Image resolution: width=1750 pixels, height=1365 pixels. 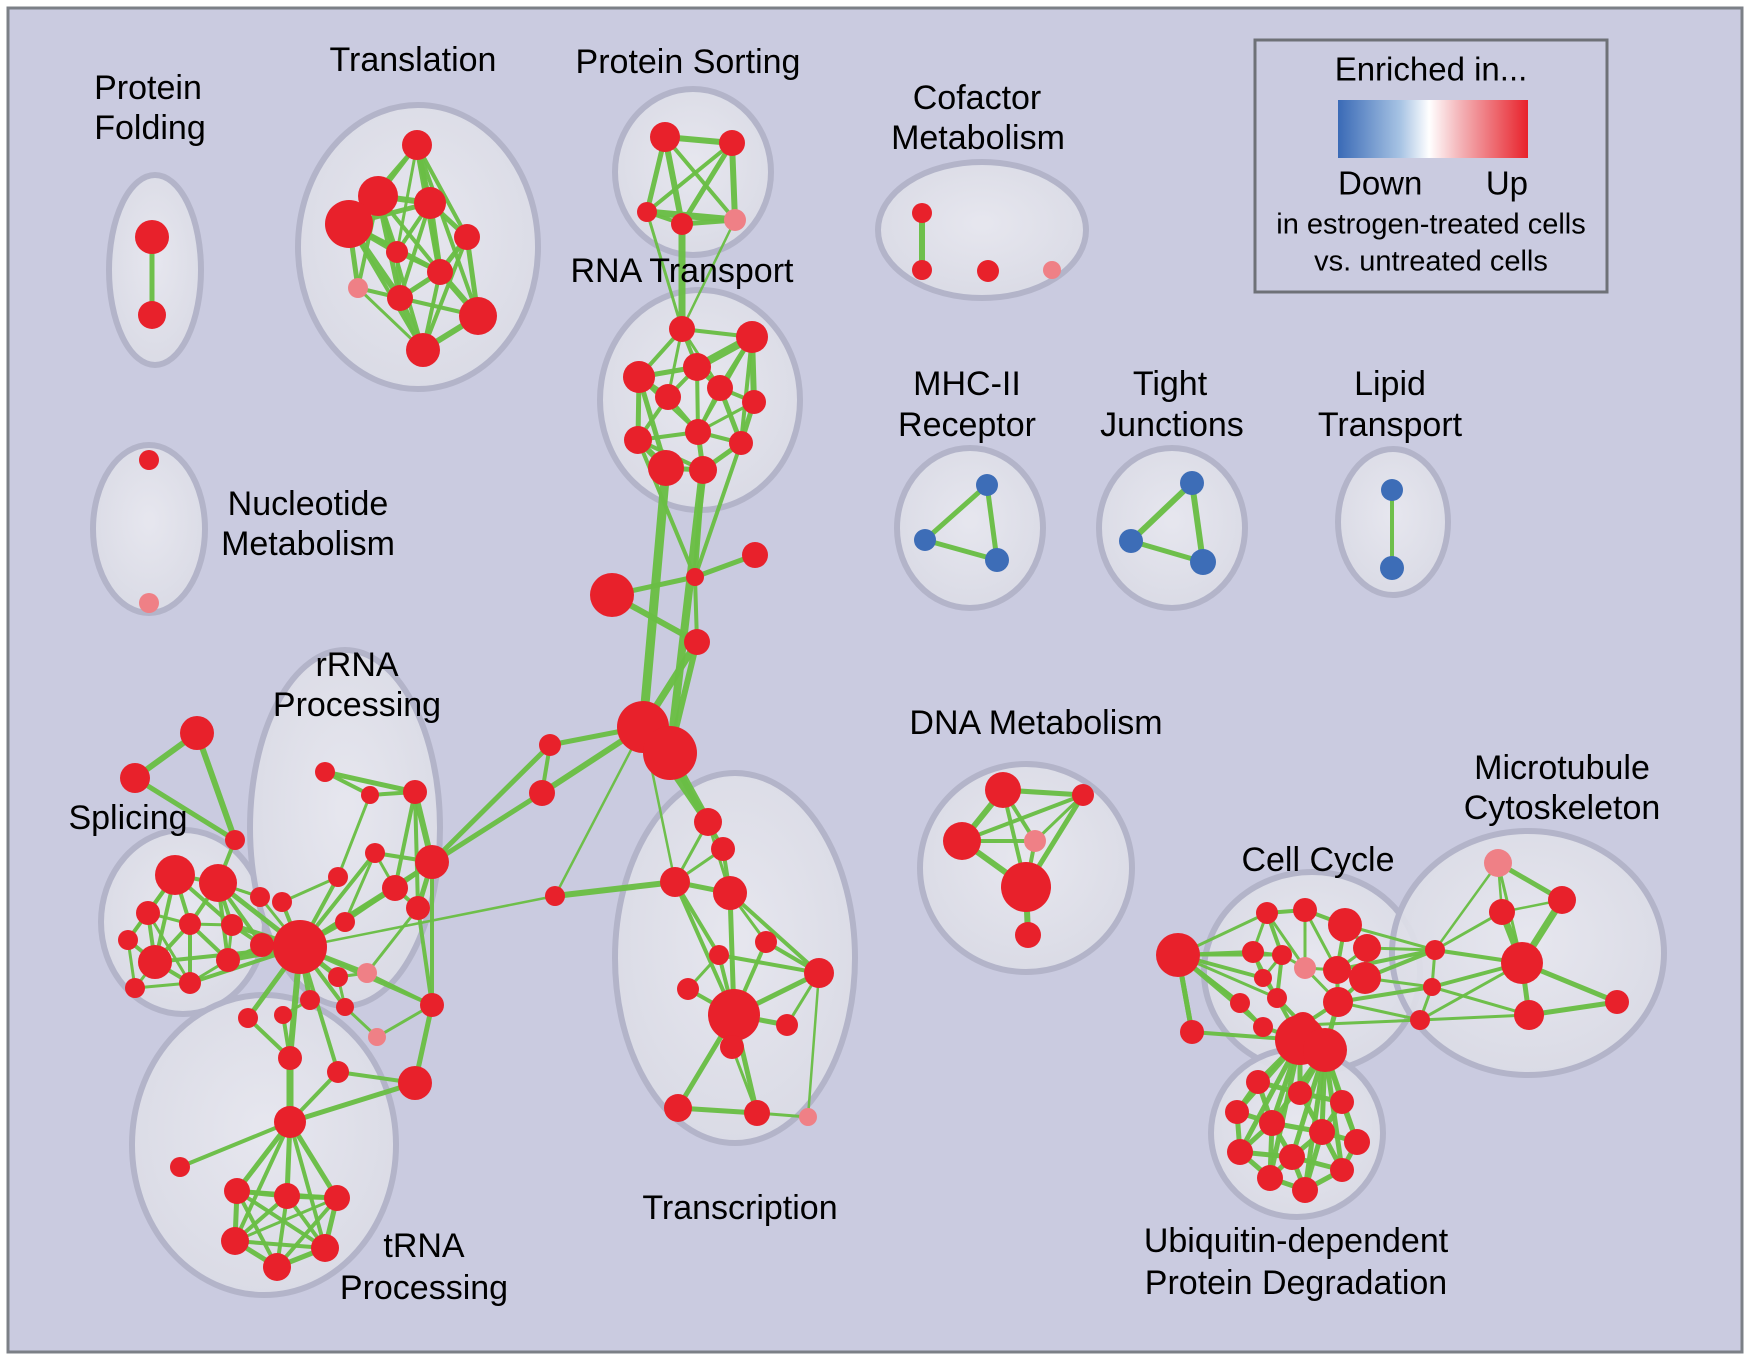 What do you see at coordinates (688, 62) in the screenshot?
I see `cluster-label: Protein Sorting` at bounding box center [688, 62].